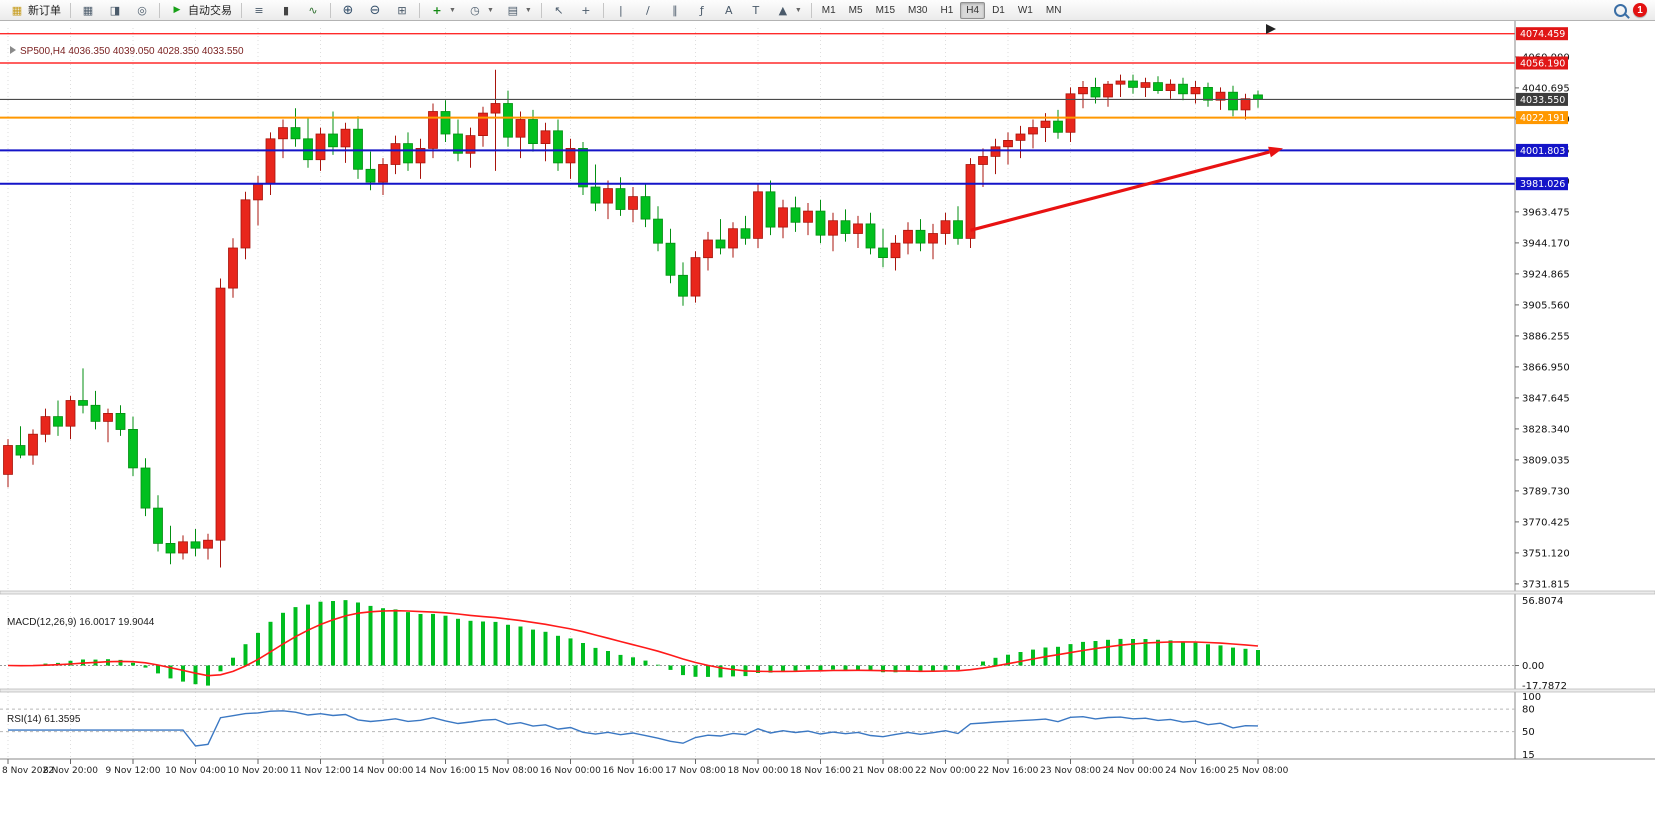 The height and width of the screenshot is (823, 1655). What do you see at coordinates (195, 771) in the screenshot?
I see `svg-text: 10 Nov 04:00` at bounding box center [195, 771].